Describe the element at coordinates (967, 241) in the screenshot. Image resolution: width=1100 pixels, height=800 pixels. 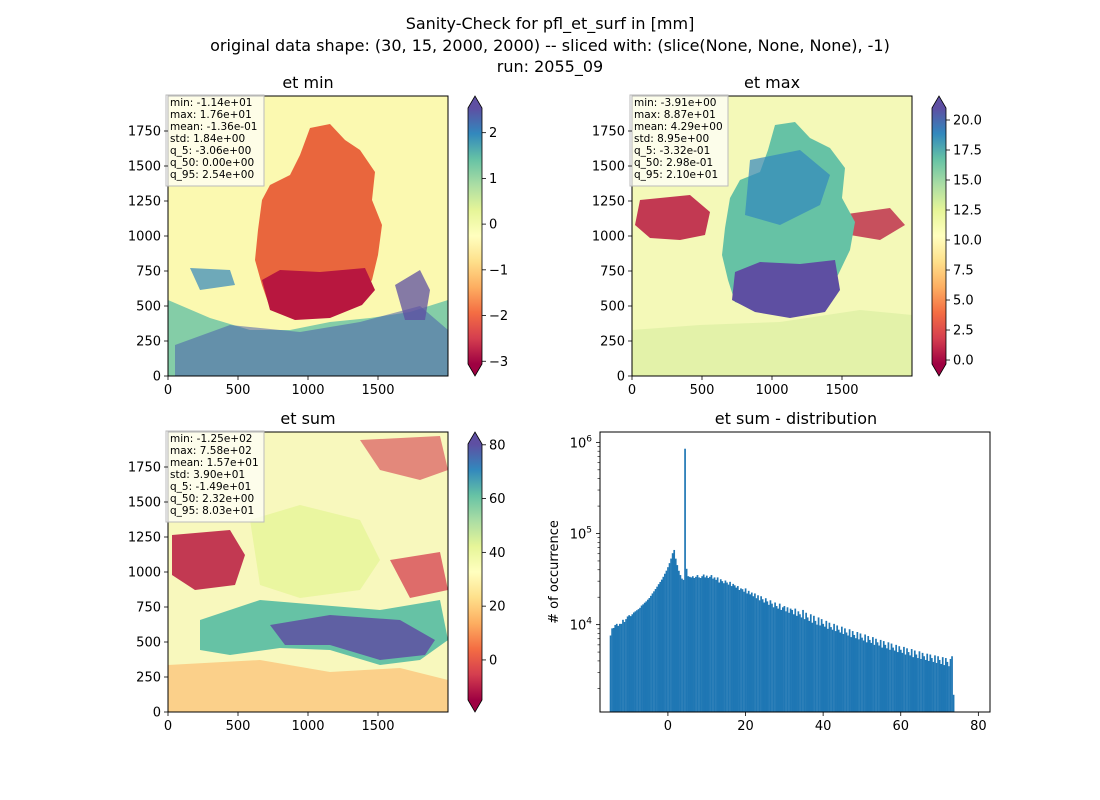
I see `colorbar-tick-label: 10.0` at that location.